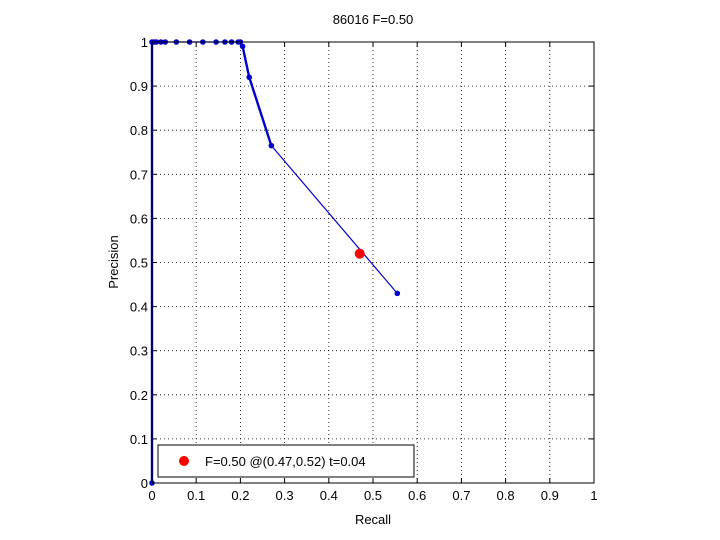  What do you see at coordinates (550, 495) in the screenshot?
I see `x-tick-label: 0.9` at bounding box center [550, 495].